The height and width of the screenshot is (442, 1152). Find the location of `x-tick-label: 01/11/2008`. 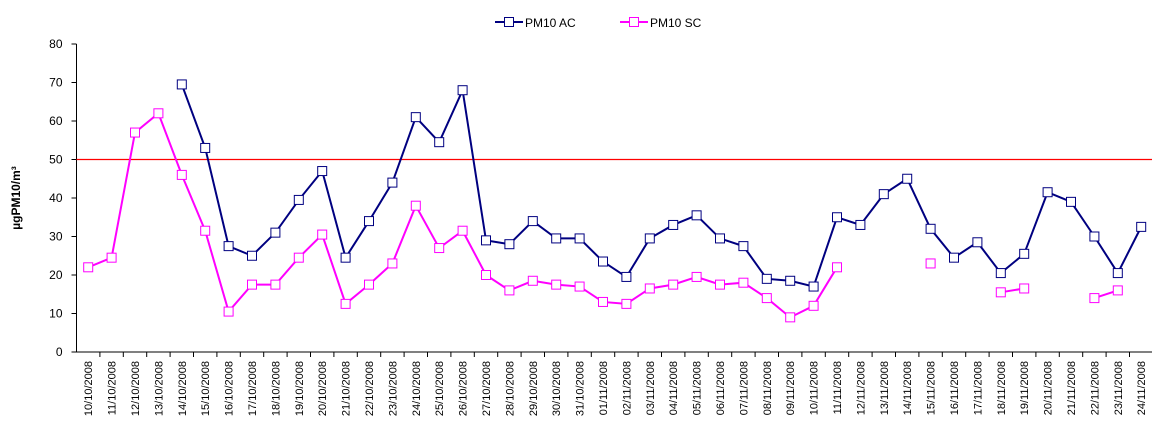

x-tick-label: 01/11/2008 is located at coordinates (604, 388).